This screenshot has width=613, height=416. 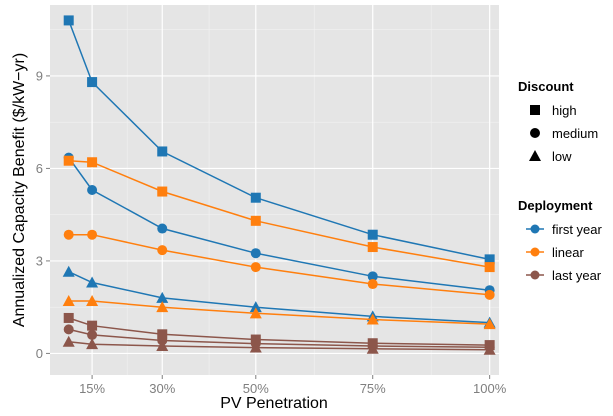 I want to click on legend-item-last-year: last year, so click(x=564, y=275).